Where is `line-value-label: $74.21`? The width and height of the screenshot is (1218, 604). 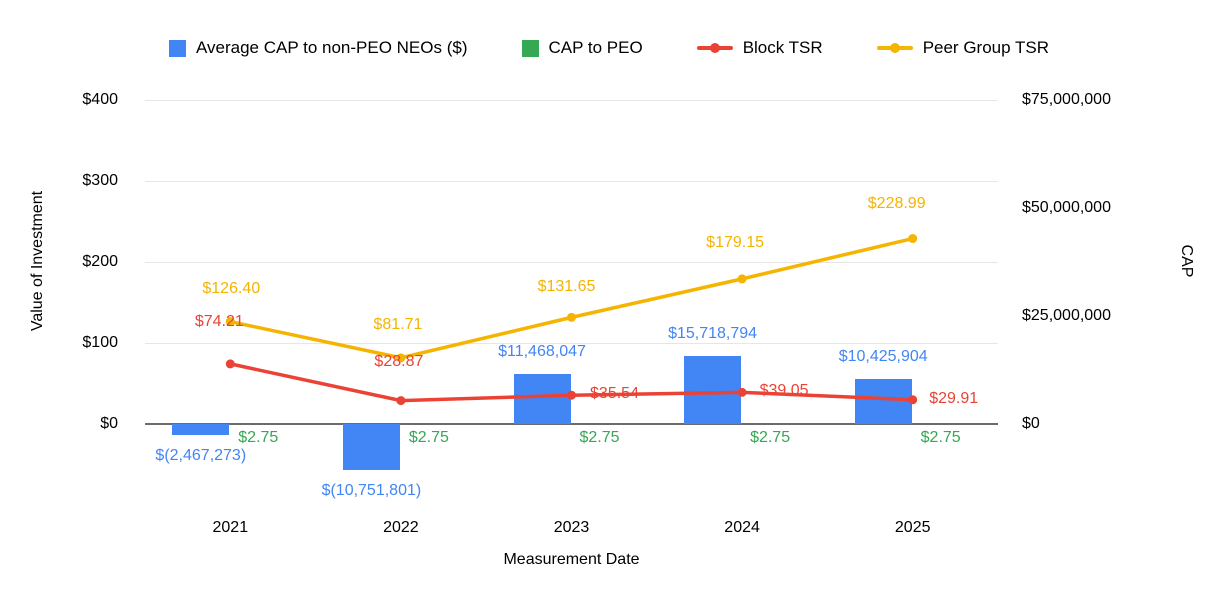
line-value-label: $74.21 is located at coordinates (219, 321).